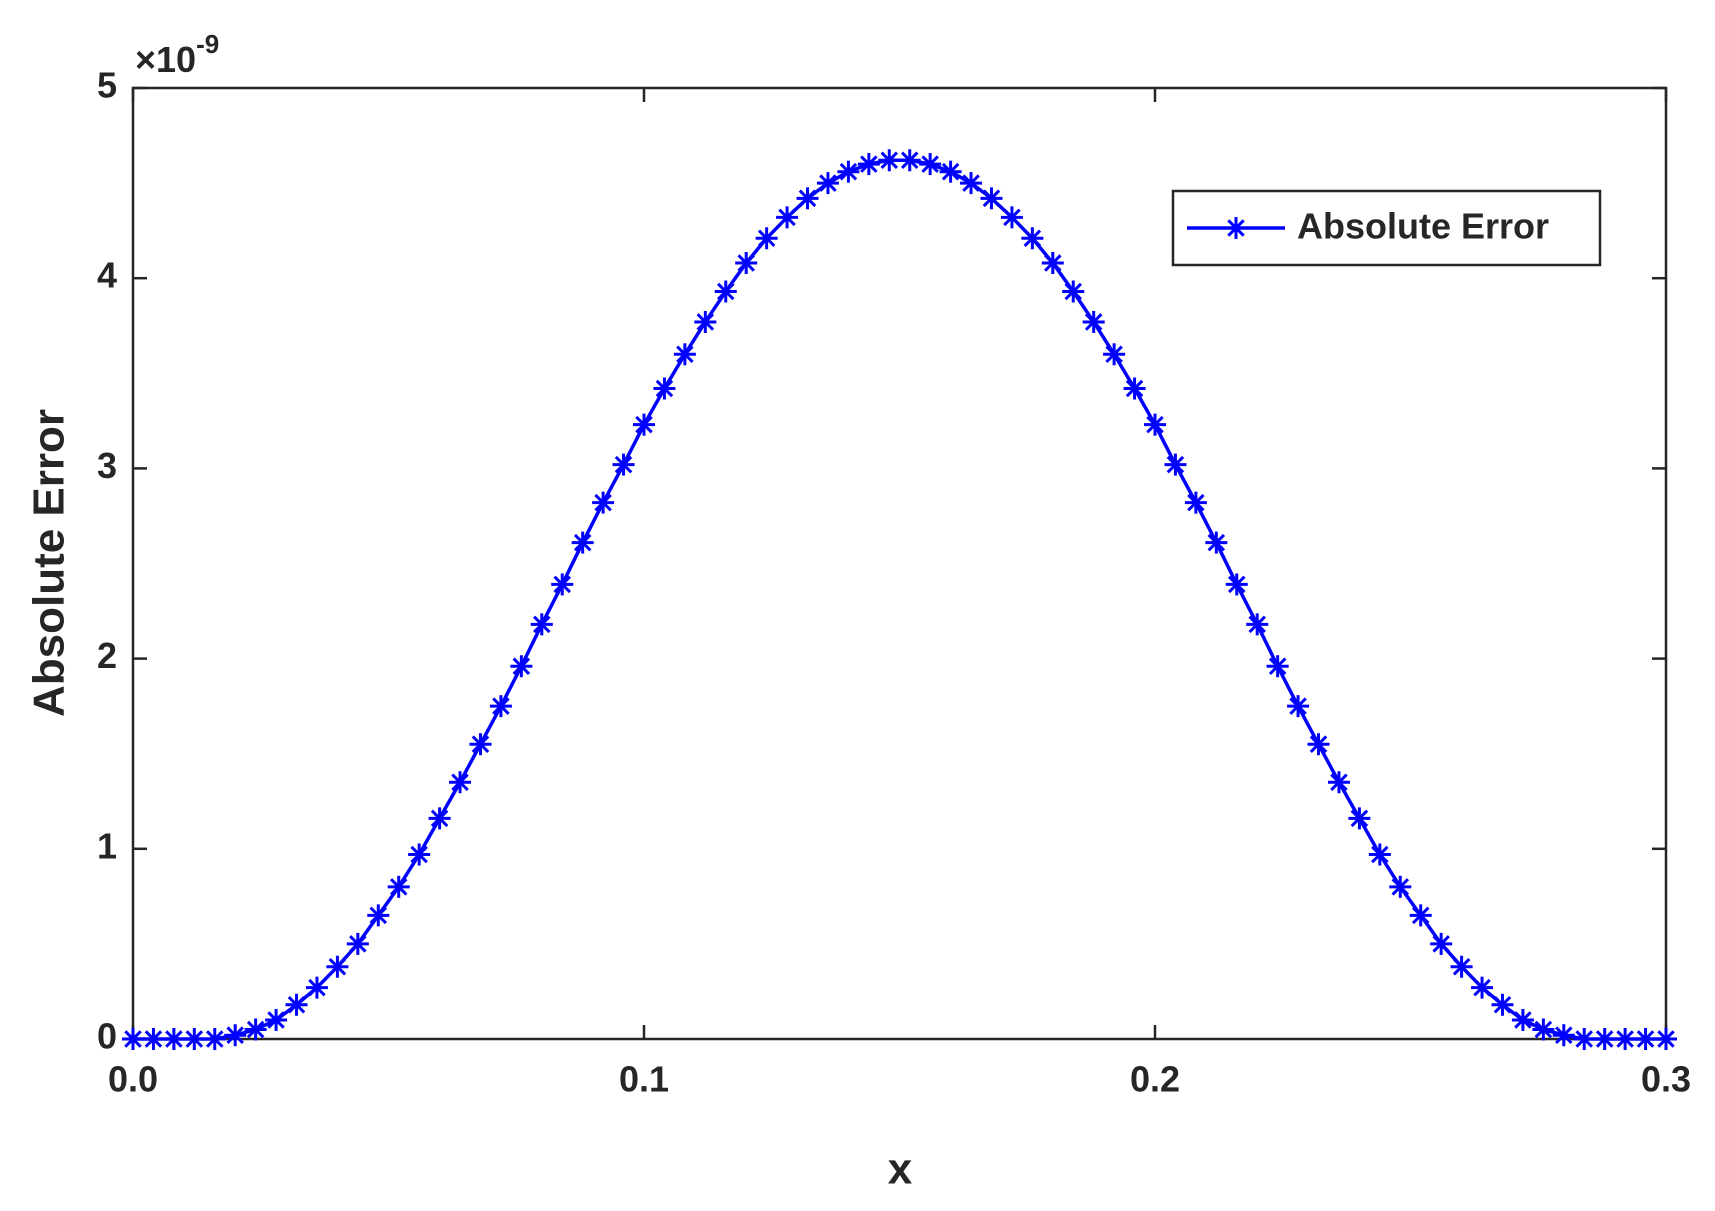 Image resolution: width=1715 pixels, height=1211 pixels. Describe the element at coordinates (644, 1079) in the screenshot. I see `x-tick-label: 0.1` at that location.